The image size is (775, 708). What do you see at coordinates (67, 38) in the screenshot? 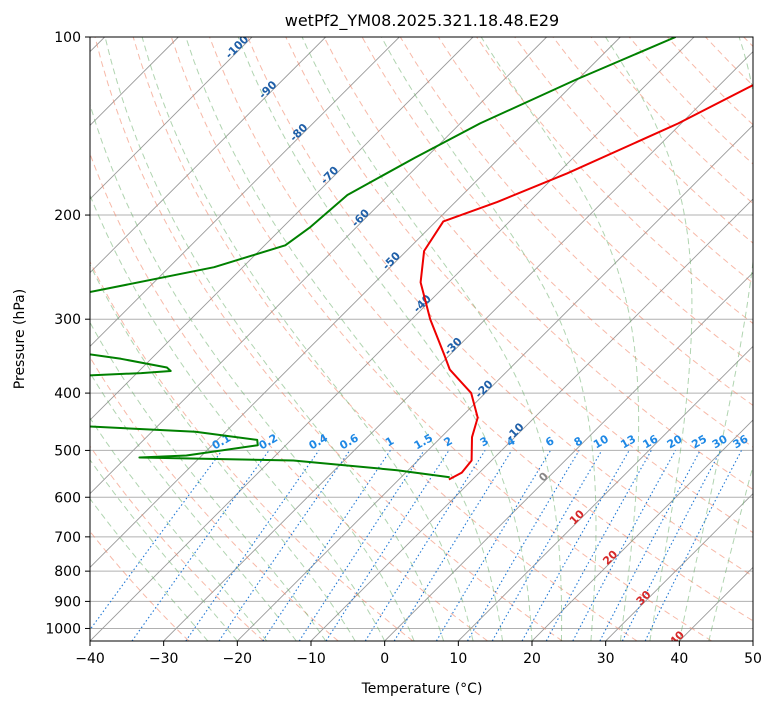
I see `y-tick-label: 100` at bounding box center [67, 38].